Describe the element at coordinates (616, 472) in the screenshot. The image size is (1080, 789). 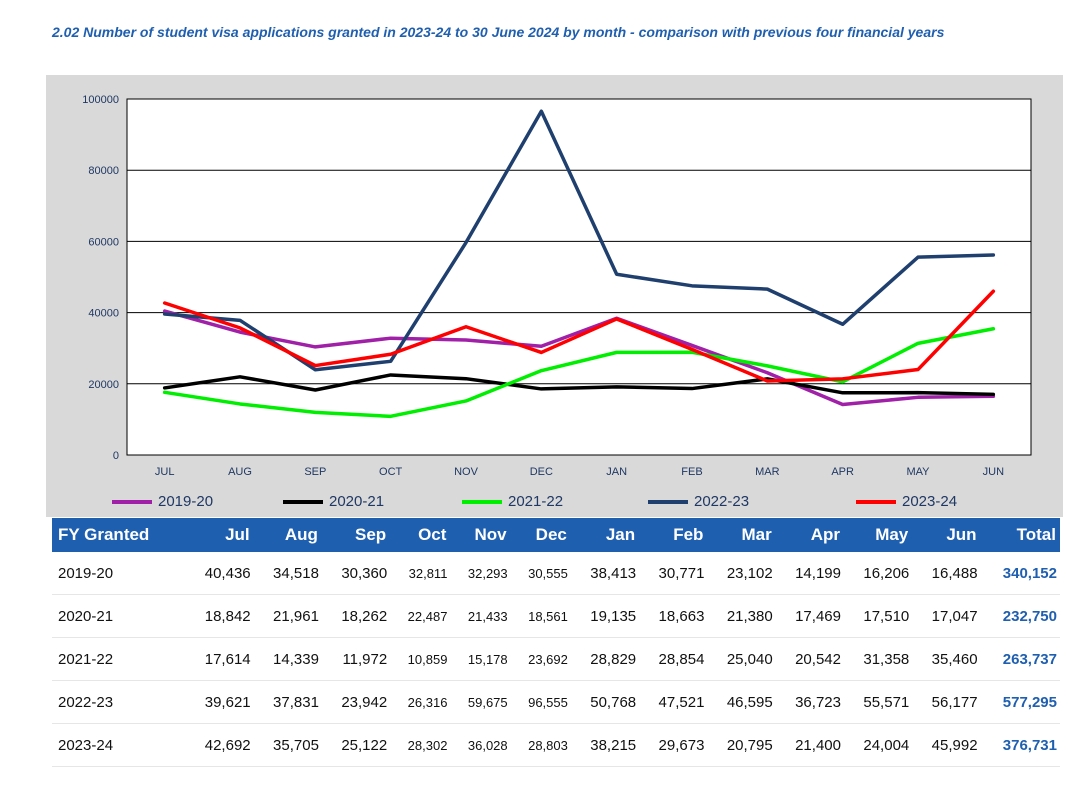
I see `x-tick-label: JAN` at that location.